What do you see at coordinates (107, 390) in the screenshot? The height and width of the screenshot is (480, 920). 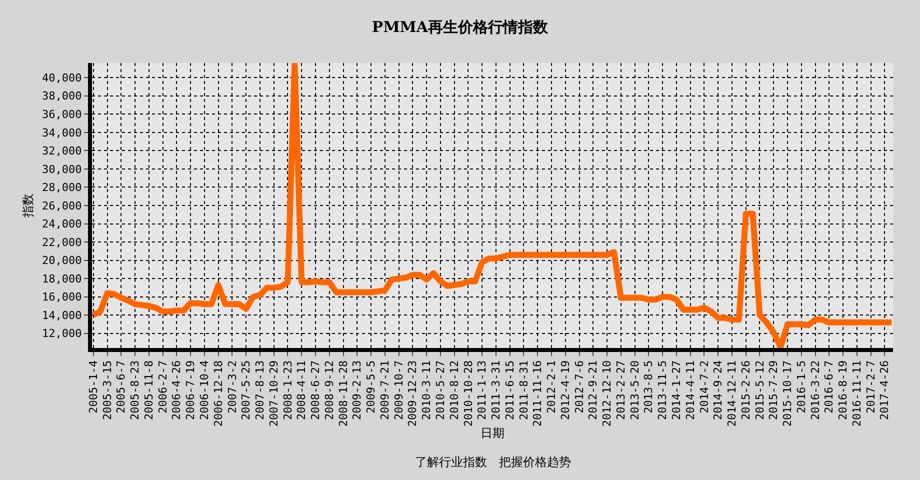 I see `x-tick-label: 2005-3-15` at bounding box center [107, 390].